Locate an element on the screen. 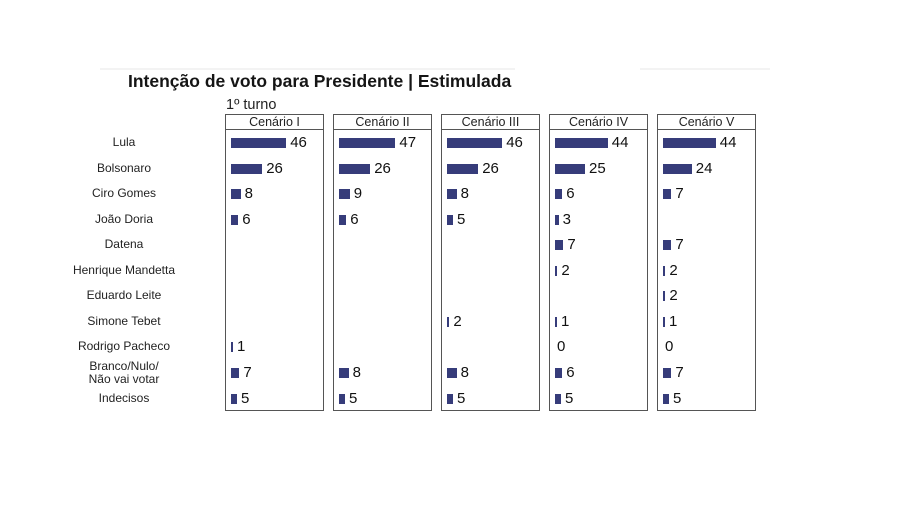 Image resolution: width=900 pixels, height=506 pixels. scenario-panel: Cenário IV 44 25 6 3 7 2 1 0 6 5 is located at coordinates (598, 262).